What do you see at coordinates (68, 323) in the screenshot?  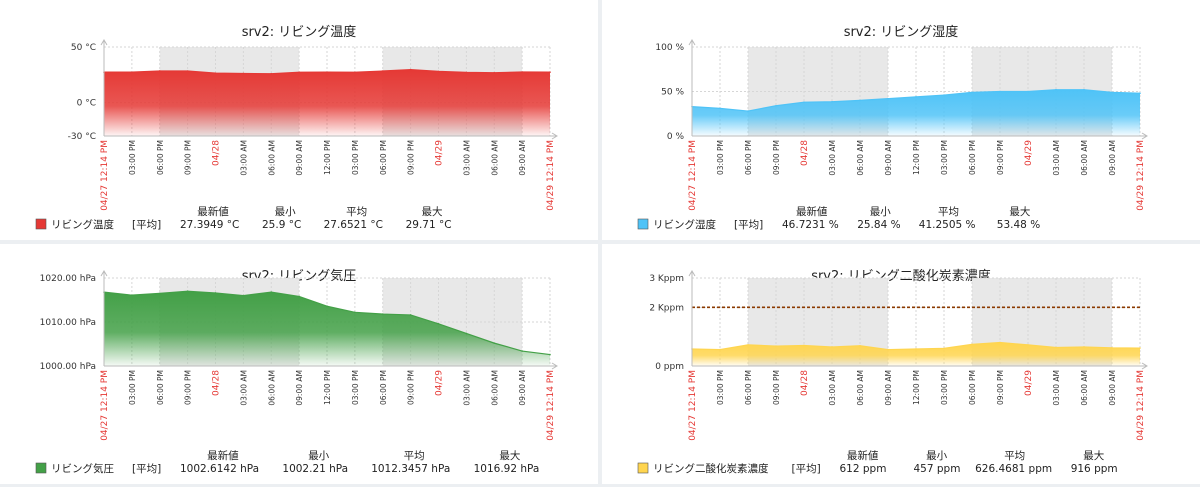 I see `y-tick-label: 1010.00 hPa` at bounding box center [68, 323].